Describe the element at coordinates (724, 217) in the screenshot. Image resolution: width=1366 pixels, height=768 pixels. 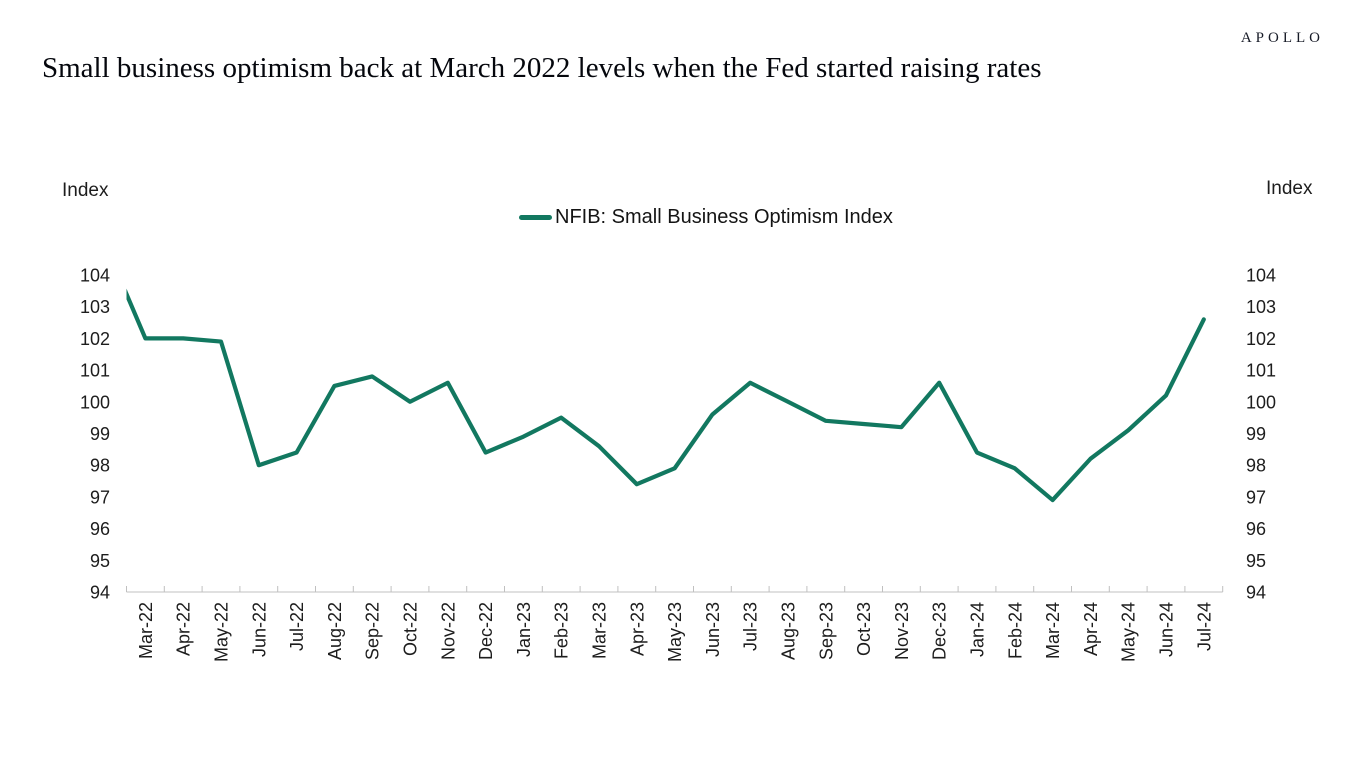
I see `legend-label: NFIB: Small Business Optimism Index` at that location.